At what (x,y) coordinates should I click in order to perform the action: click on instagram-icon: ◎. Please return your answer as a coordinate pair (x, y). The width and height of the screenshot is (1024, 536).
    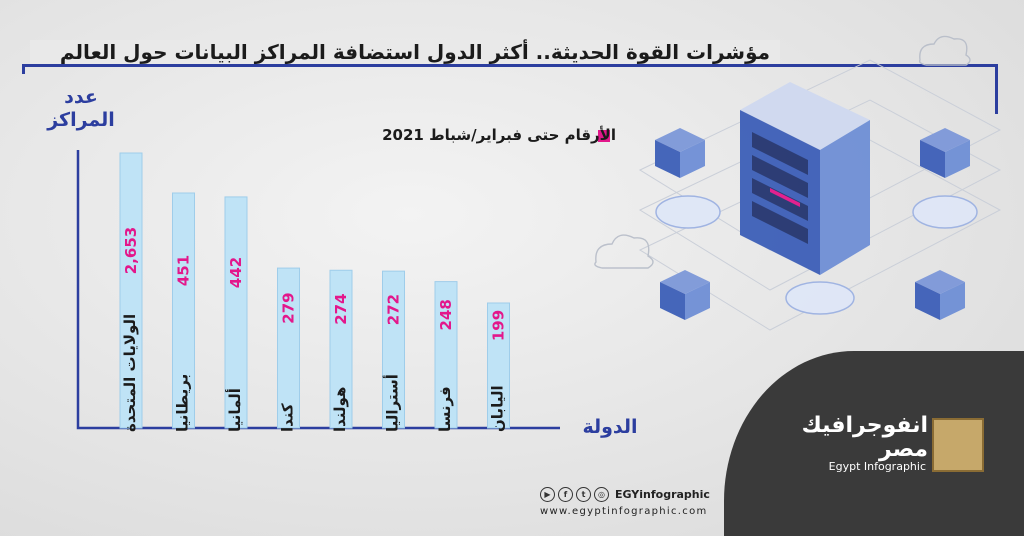
    Looking at the image, I should click on (601, 494).